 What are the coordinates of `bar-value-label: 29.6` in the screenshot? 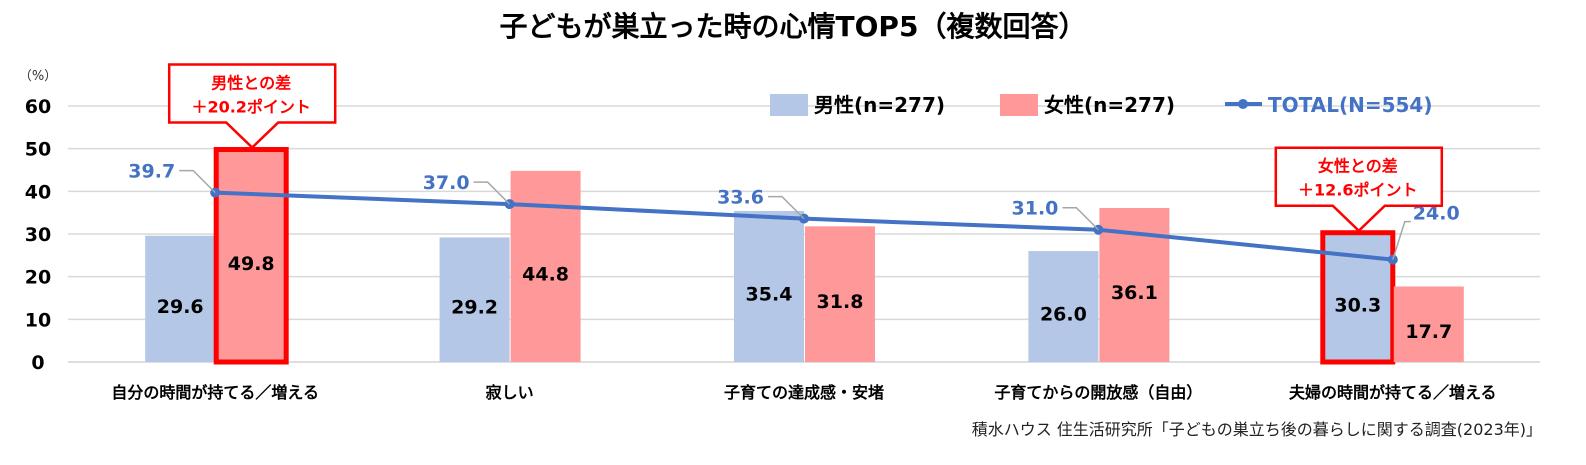 It's located at (180, 307).